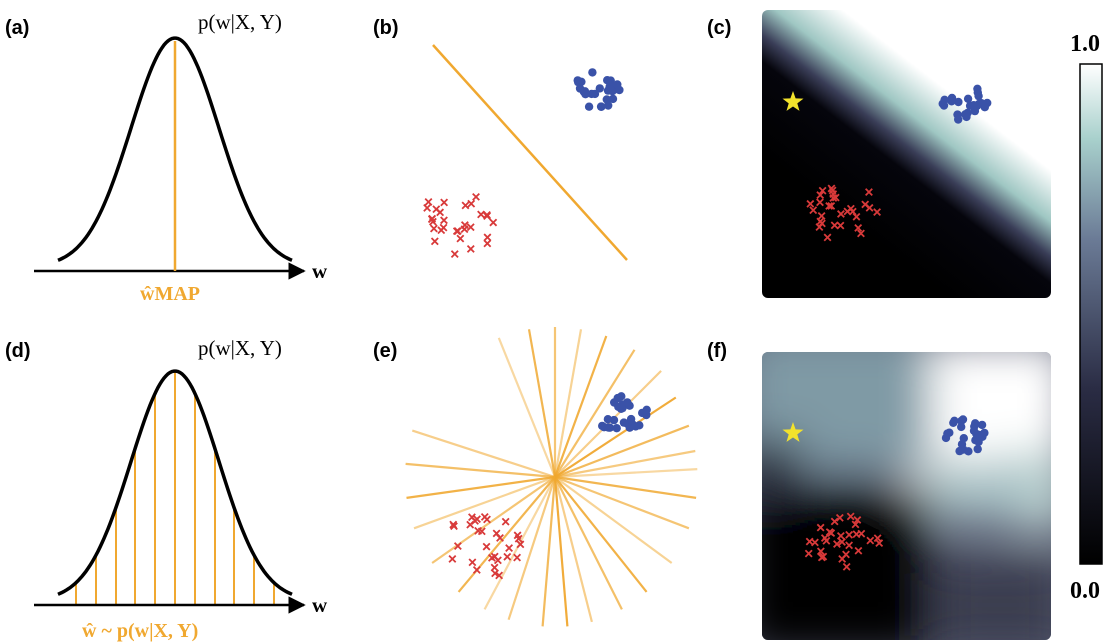 The image size is (1110, 643). What do you see at coordinates (240, 348) in the screenshot?
I see `posterior-label-d: p(w|X, Y)` at bounding box center [240, 348].